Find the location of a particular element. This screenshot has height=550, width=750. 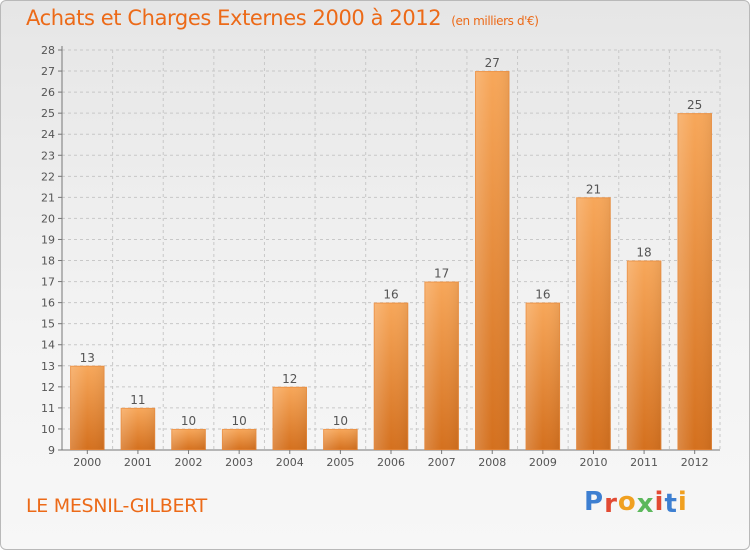

x-tick-label: 2007 is located at coordinates (442, 462).